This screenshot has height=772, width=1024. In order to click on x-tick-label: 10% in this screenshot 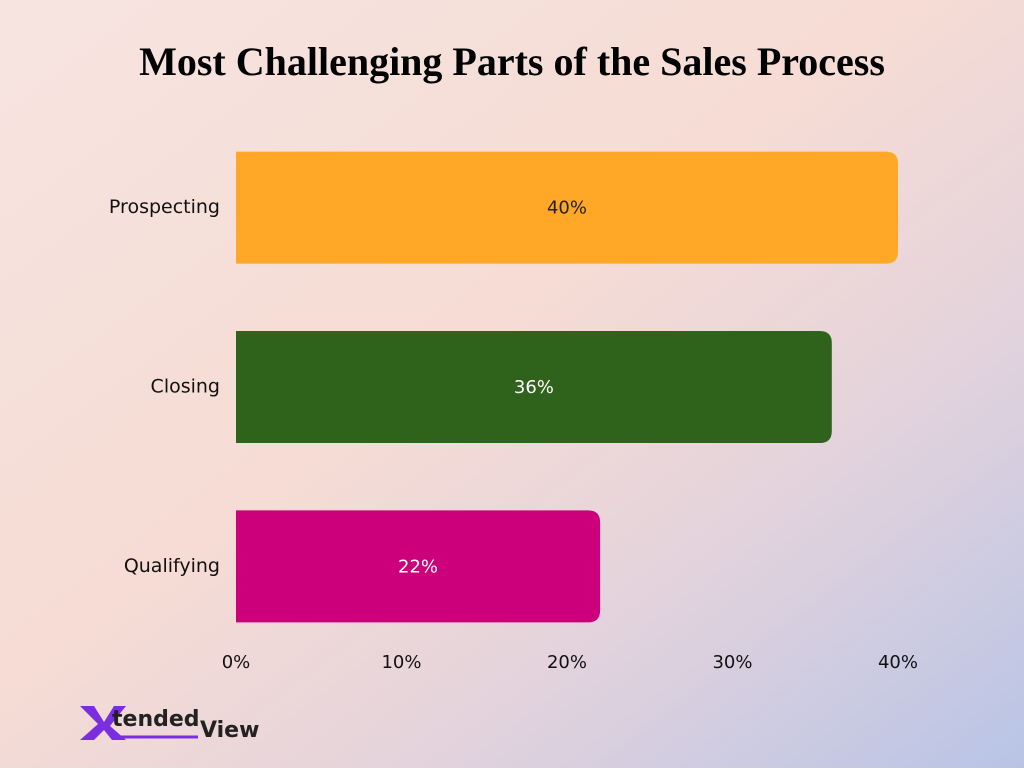, I will do `click(401, 662)`.